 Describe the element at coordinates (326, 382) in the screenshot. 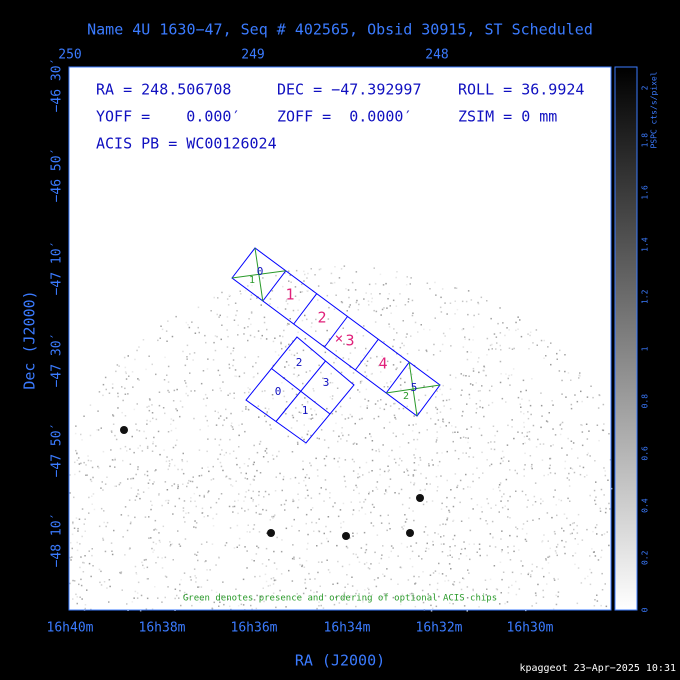

I see `chip-label: 3` at that location.